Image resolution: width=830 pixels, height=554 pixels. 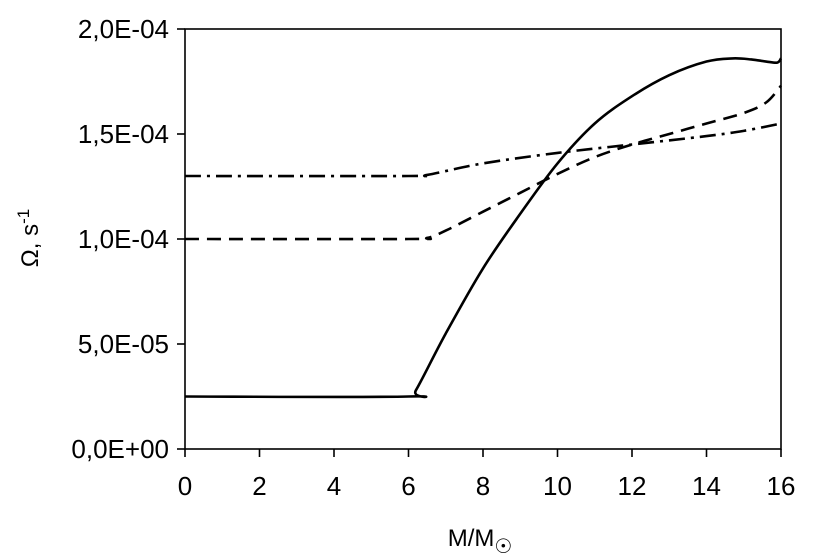 I want to click on x-tick-label: 12, so click(x=632, y=486).